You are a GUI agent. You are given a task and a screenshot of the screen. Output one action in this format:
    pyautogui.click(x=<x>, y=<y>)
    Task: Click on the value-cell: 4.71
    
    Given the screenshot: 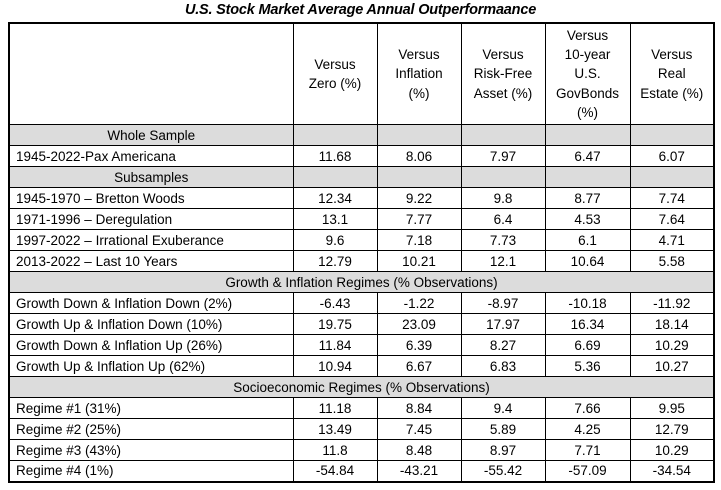 What is the action you would take?
    pyautogui.click(x=672, y=240)
    